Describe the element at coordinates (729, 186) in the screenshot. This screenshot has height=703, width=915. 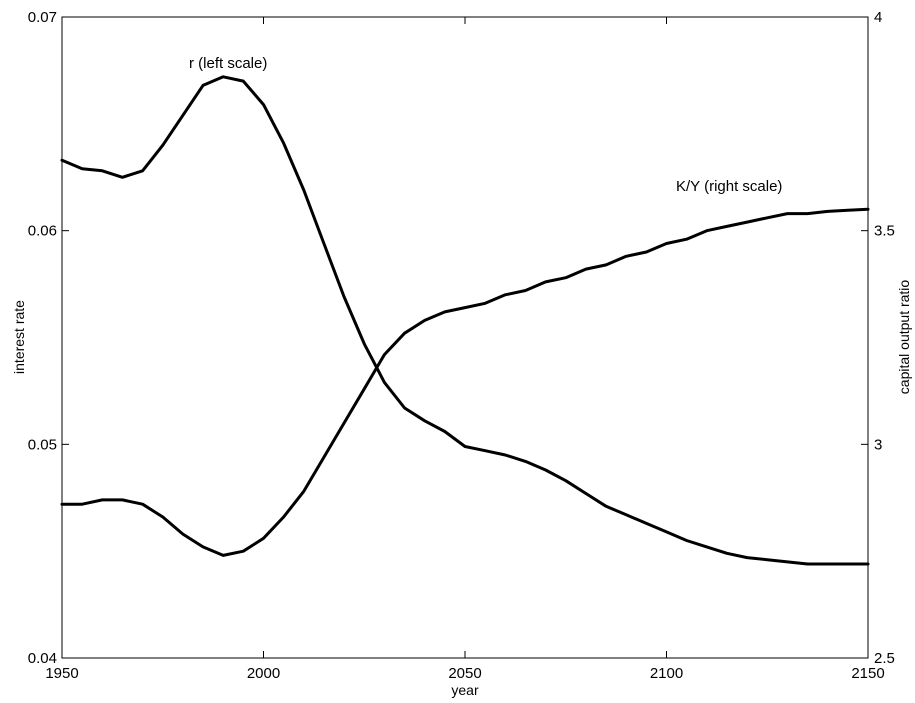
I see `annotation-ky: K/Y (right scale)` at that location.